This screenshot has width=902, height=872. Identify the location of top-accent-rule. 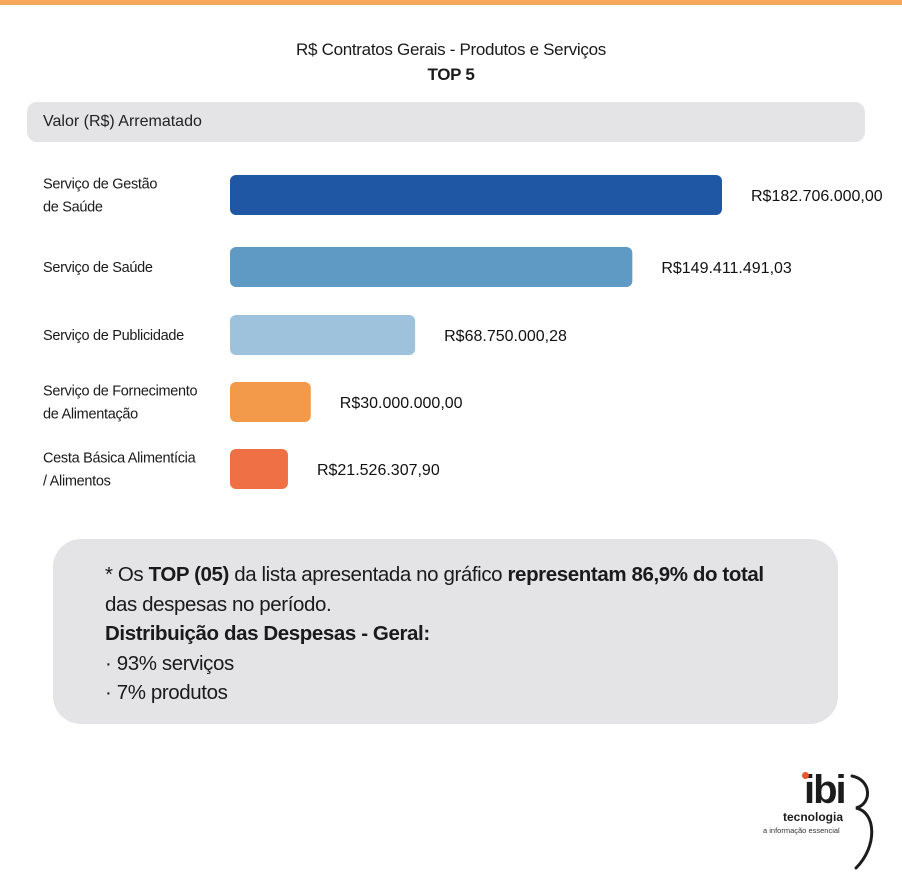
(451, 2).